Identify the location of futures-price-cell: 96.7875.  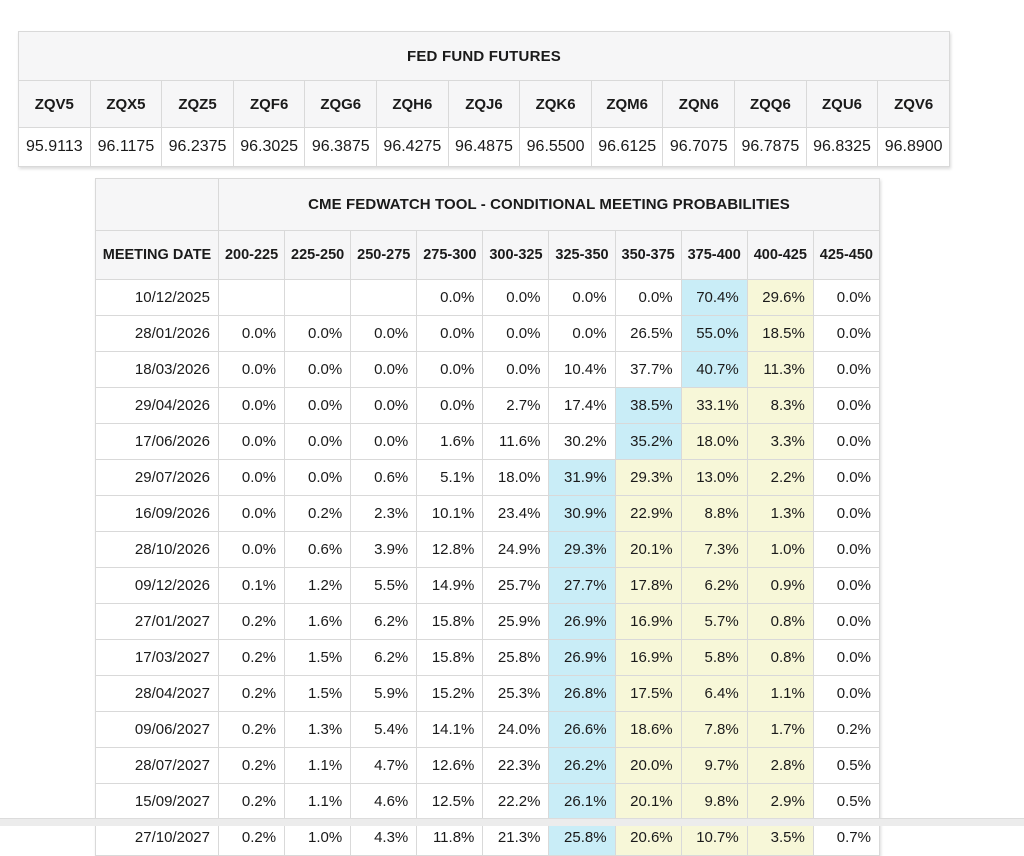
(770, 147).